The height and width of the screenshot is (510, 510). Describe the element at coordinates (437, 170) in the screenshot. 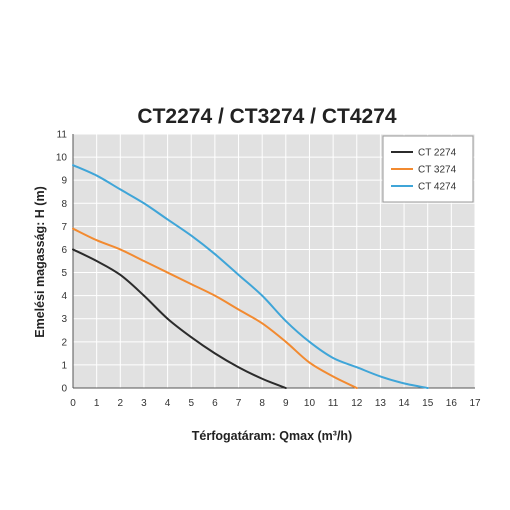

I see `legend-label-ct-3274: CT 3274` at that location.